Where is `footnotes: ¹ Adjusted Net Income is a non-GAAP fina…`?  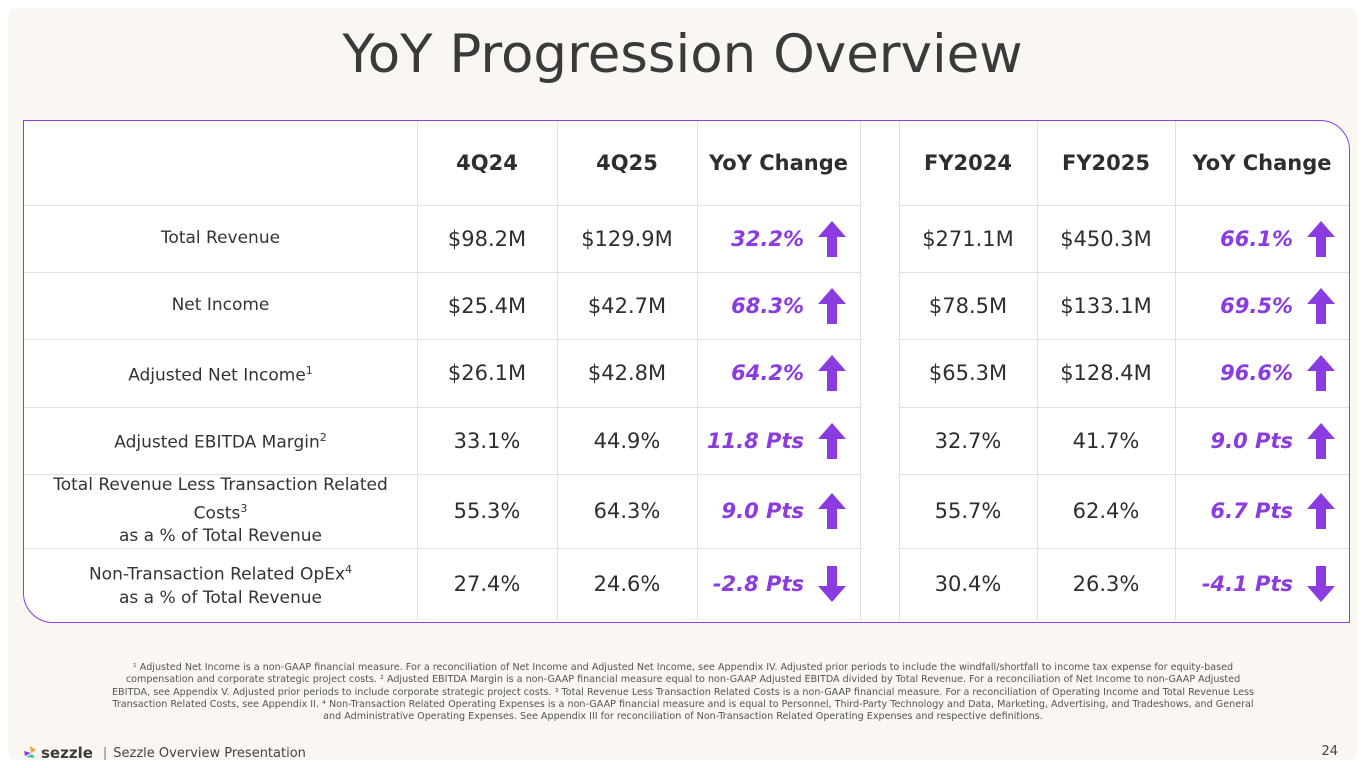
footnotes: ¹ Adjusted Net Income is a non-GAAP fina… is located at coordinates (683, 692).